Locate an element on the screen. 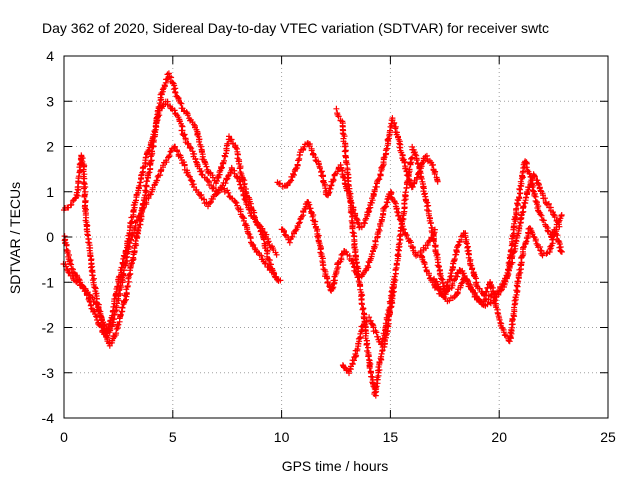 The height and width of the screenshot is (480, 640). x-tick-label: 20 is located at coordinates (499, 437).